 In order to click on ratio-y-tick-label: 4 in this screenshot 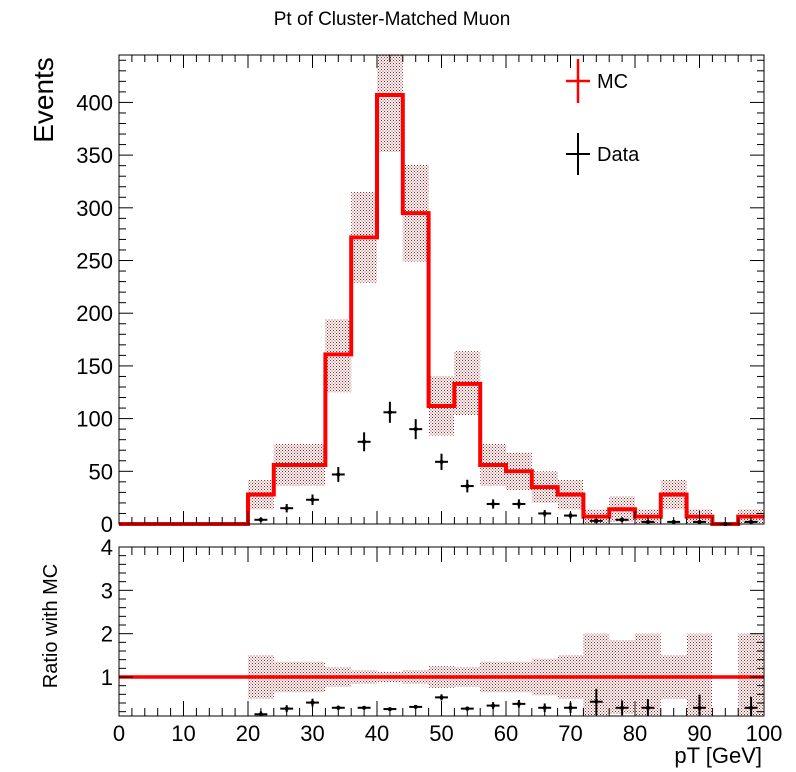, I will do `click(107, 547)`.